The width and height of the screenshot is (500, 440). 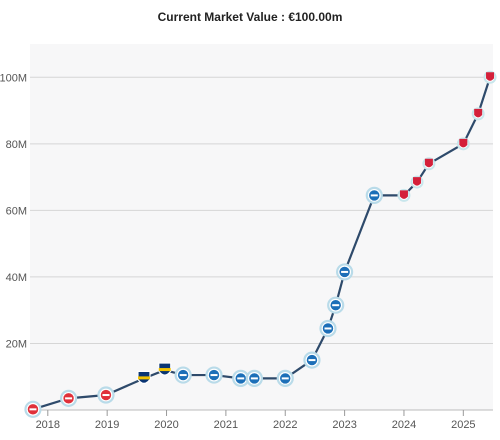 What do you see at coordinates (13, 78) in the screenshot?
I see `y-tick-label: 100M` at bounding box center [13, 78].